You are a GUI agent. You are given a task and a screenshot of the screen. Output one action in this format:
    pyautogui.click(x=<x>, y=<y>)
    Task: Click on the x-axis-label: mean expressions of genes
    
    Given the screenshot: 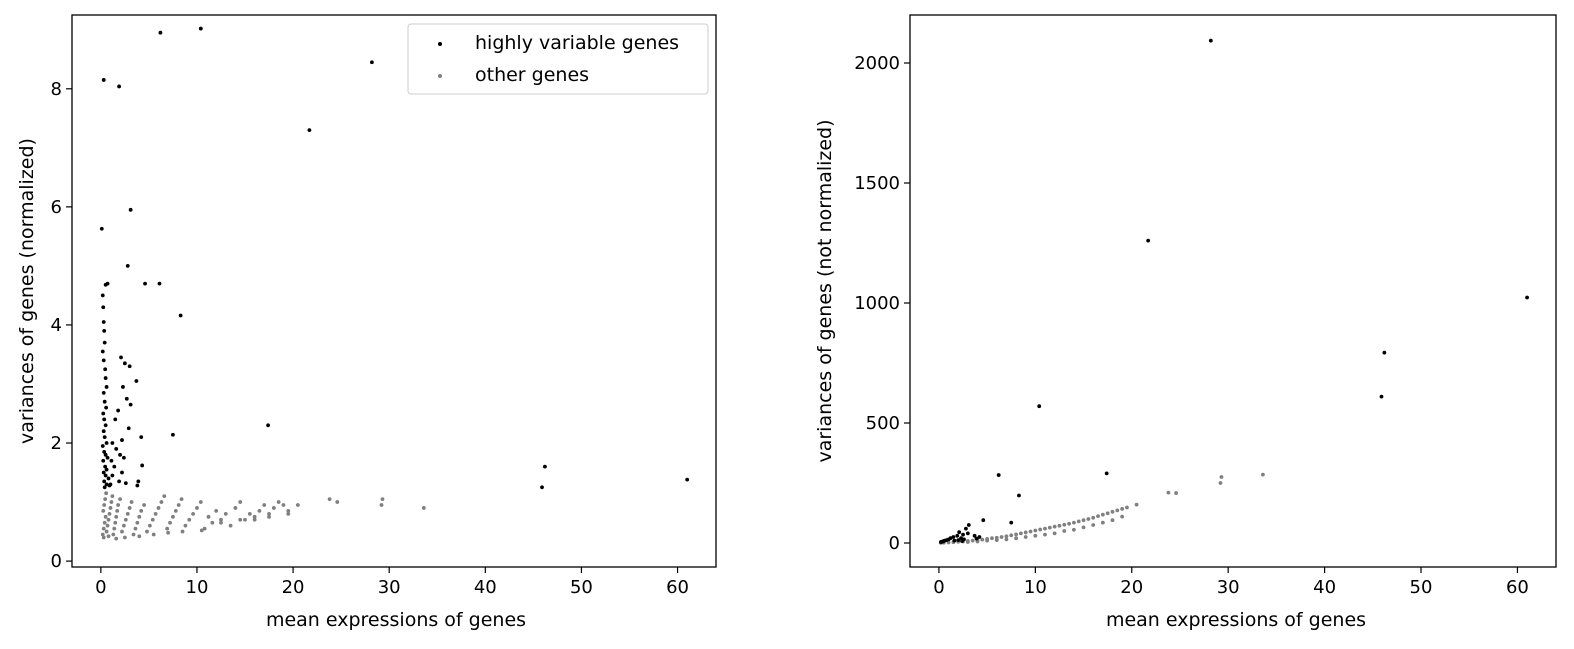 What is the action you would take?
    pyautogui.click(x=396, y=620)
    